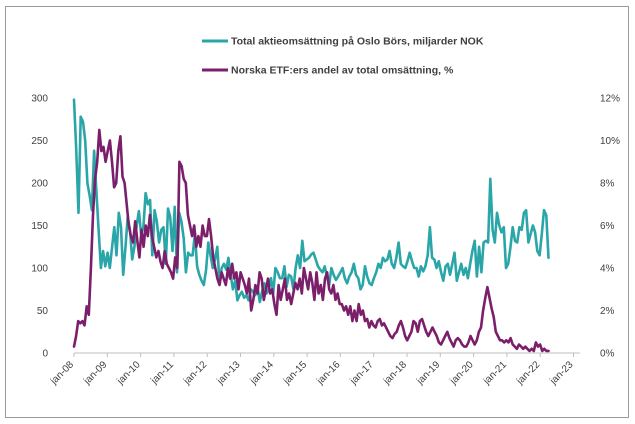  I want to click on left-y-tick-label: 50, so click(43, 311).